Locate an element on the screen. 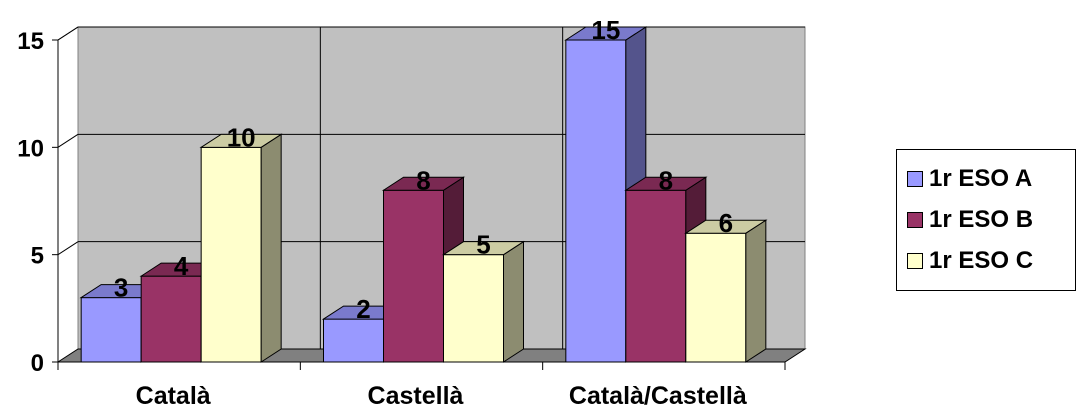  data-label: 6 is located at coordinates (726, 223).